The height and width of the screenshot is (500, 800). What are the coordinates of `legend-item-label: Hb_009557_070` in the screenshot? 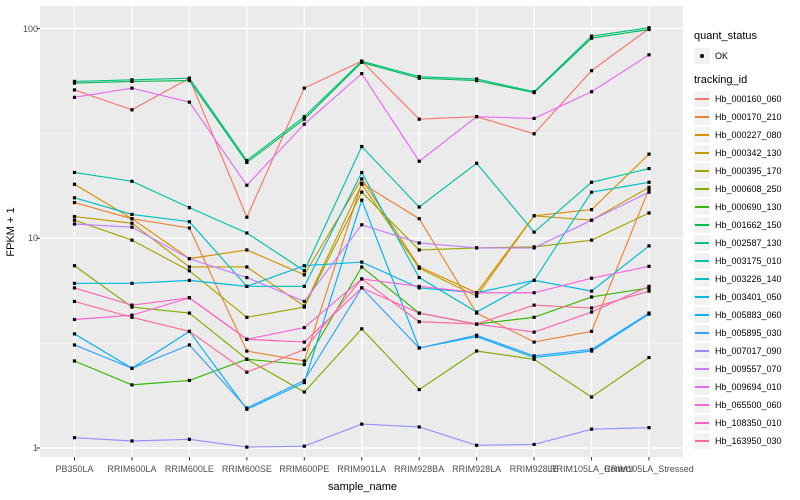 It's located at (748, 369).